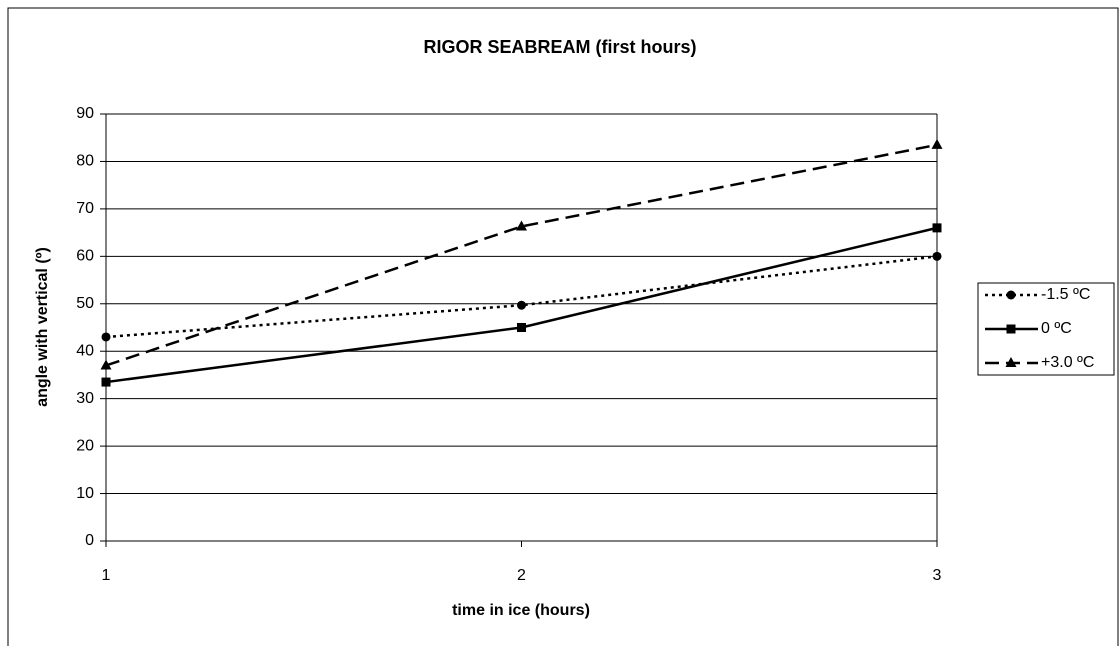  Describe the element at coordinates (1065, 294) in the screenshot. I see `legend-label: -1.5 ºC` at that location.